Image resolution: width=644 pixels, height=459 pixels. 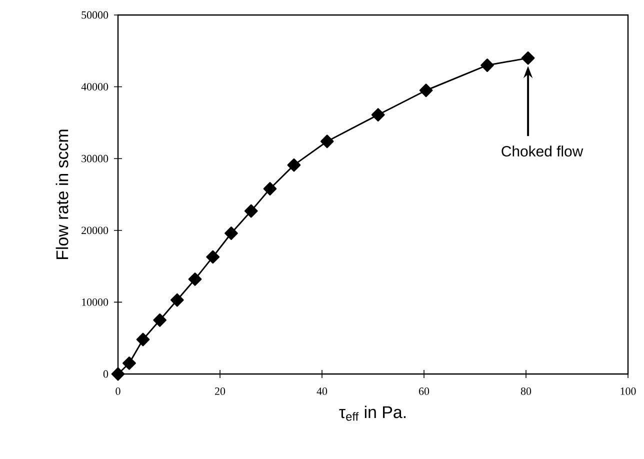 I want to click on x-tick-label: 20, so click(x=220, y=391).